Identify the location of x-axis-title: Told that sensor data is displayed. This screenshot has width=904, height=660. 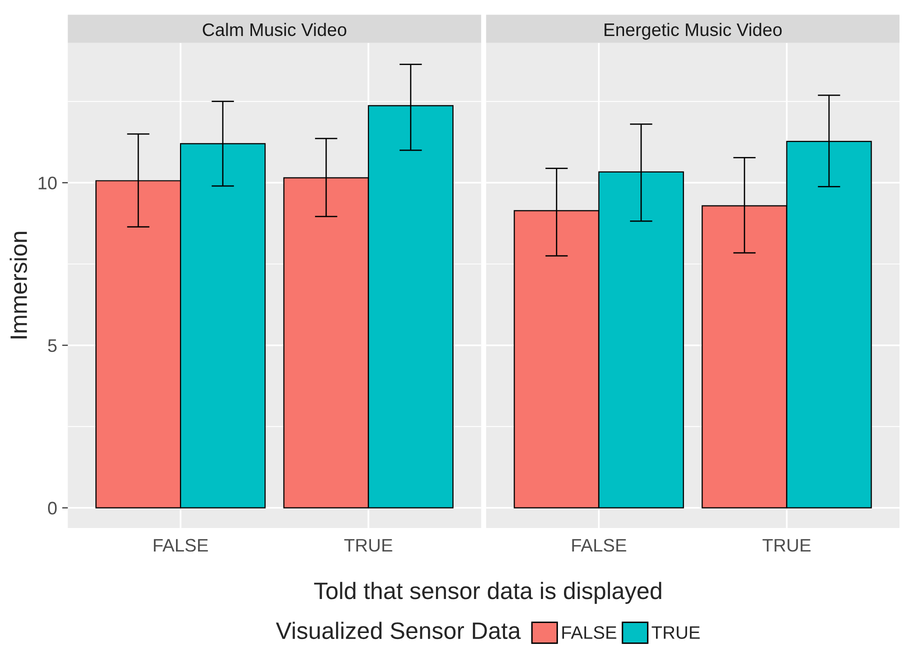
(488, 593).